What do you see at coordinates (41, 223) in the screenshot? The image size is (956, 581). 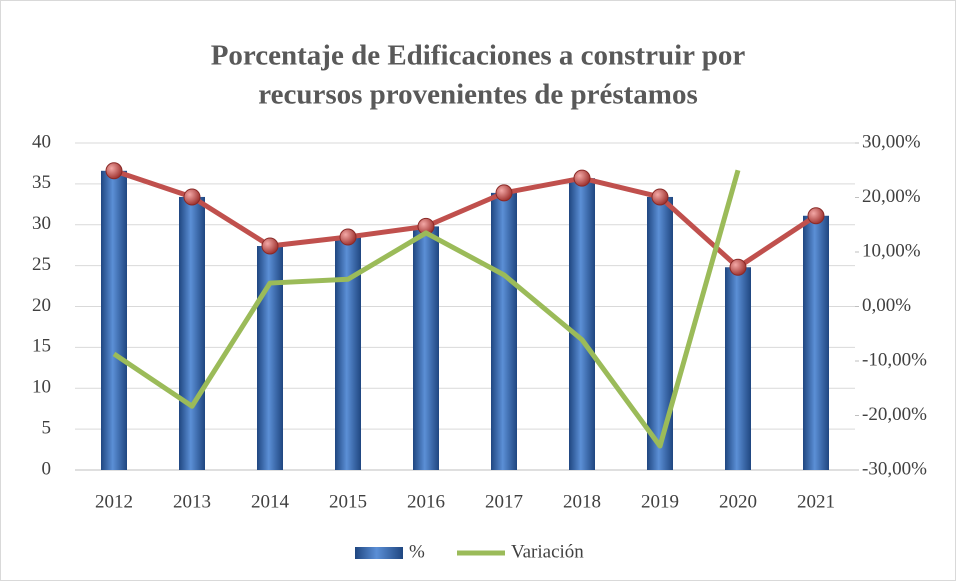 I see `y-tick-label: 30` at bounding box center [41, 223].